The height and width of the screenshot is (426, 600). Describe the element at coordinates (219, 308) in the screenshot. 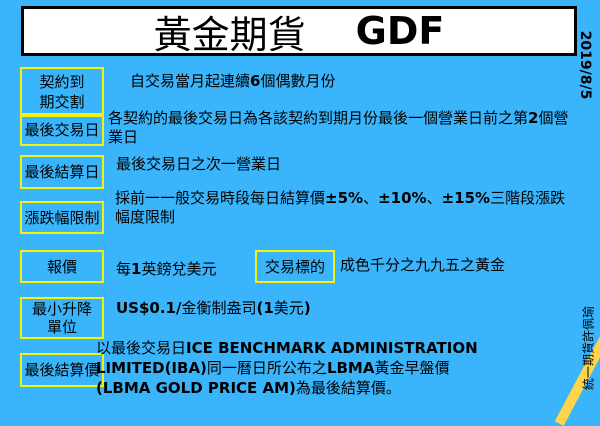

I see `text-segment: 金衡制盎司` at that location.